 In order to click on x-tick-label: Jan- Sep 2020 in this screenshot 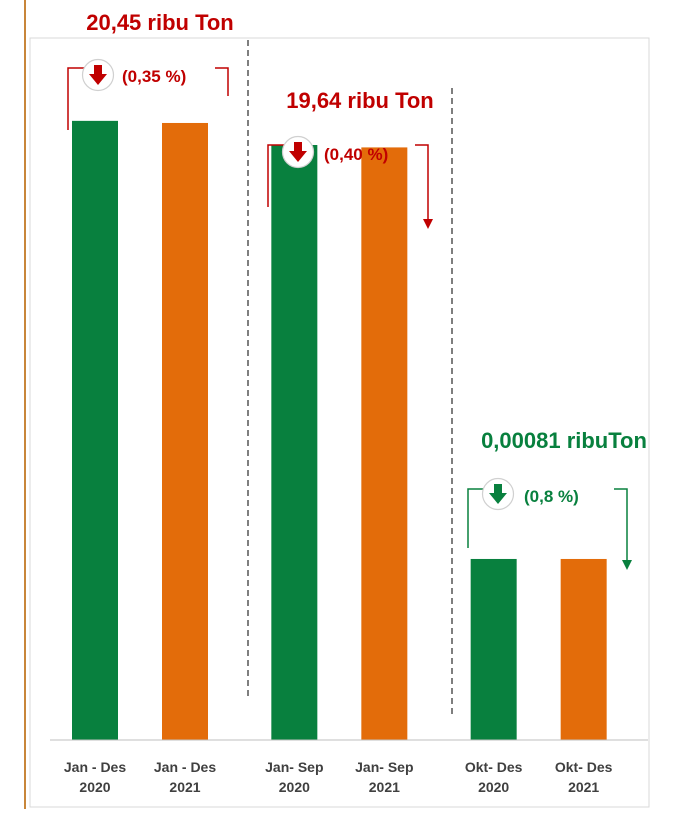, I will do `click(294, 777)`.